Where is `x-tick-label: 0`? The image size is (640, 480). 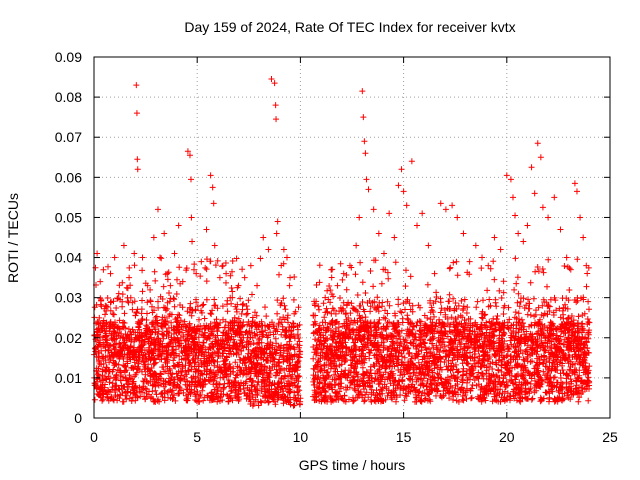 x-tick-label: 0 is located at coordinates (94, 437).